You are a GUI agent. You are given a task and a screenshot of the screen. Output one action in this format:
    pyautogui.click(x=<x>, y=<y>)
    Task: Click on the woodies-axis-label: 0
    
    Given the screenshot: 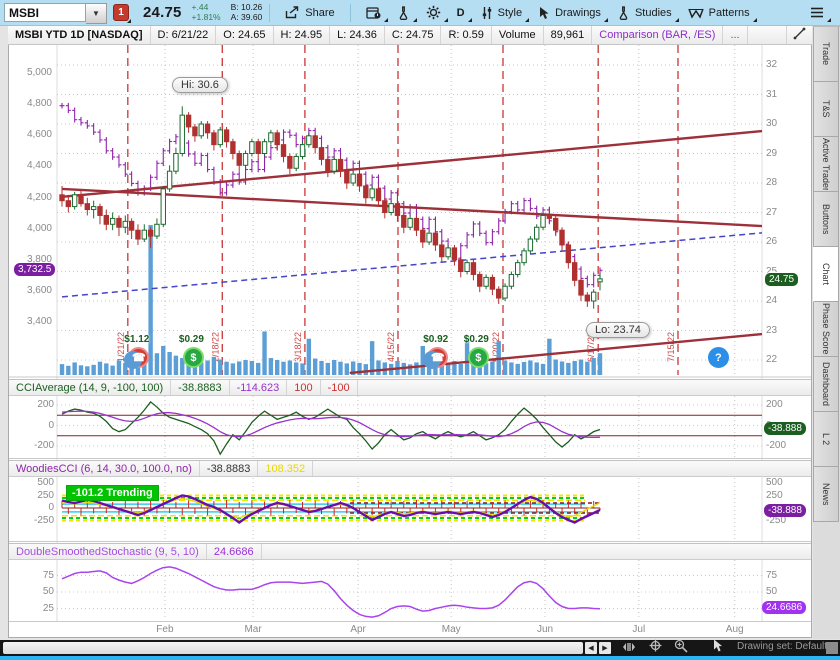 What is the action you would take?
    pyautogui.click(x=51, y=507)
    